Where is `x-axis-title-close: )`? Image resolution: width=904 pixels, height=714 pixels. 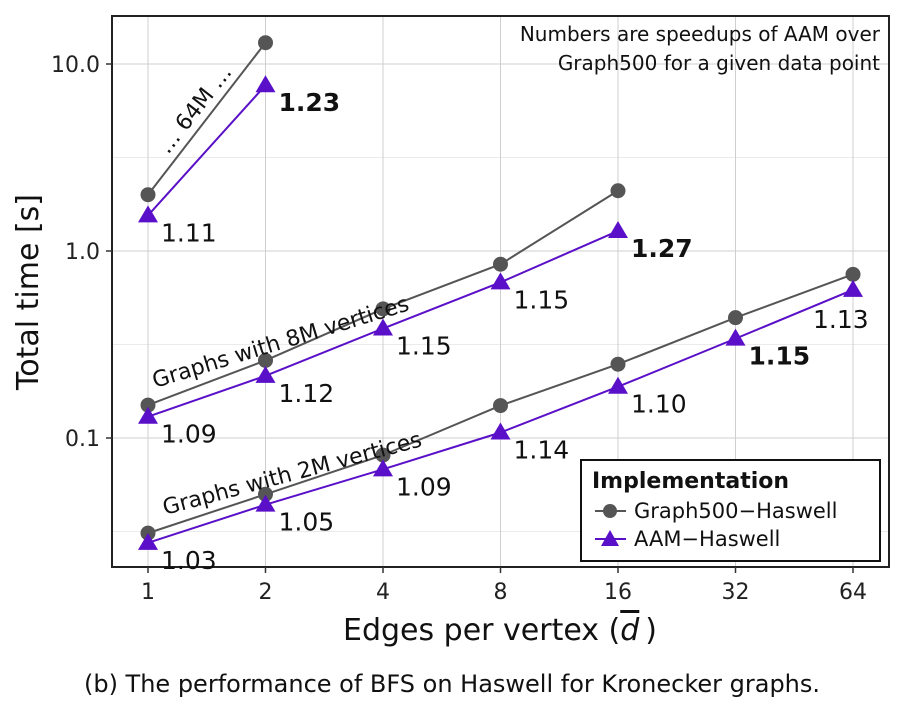 x-axis-title-close: ) is located at coordinates (651, 630).